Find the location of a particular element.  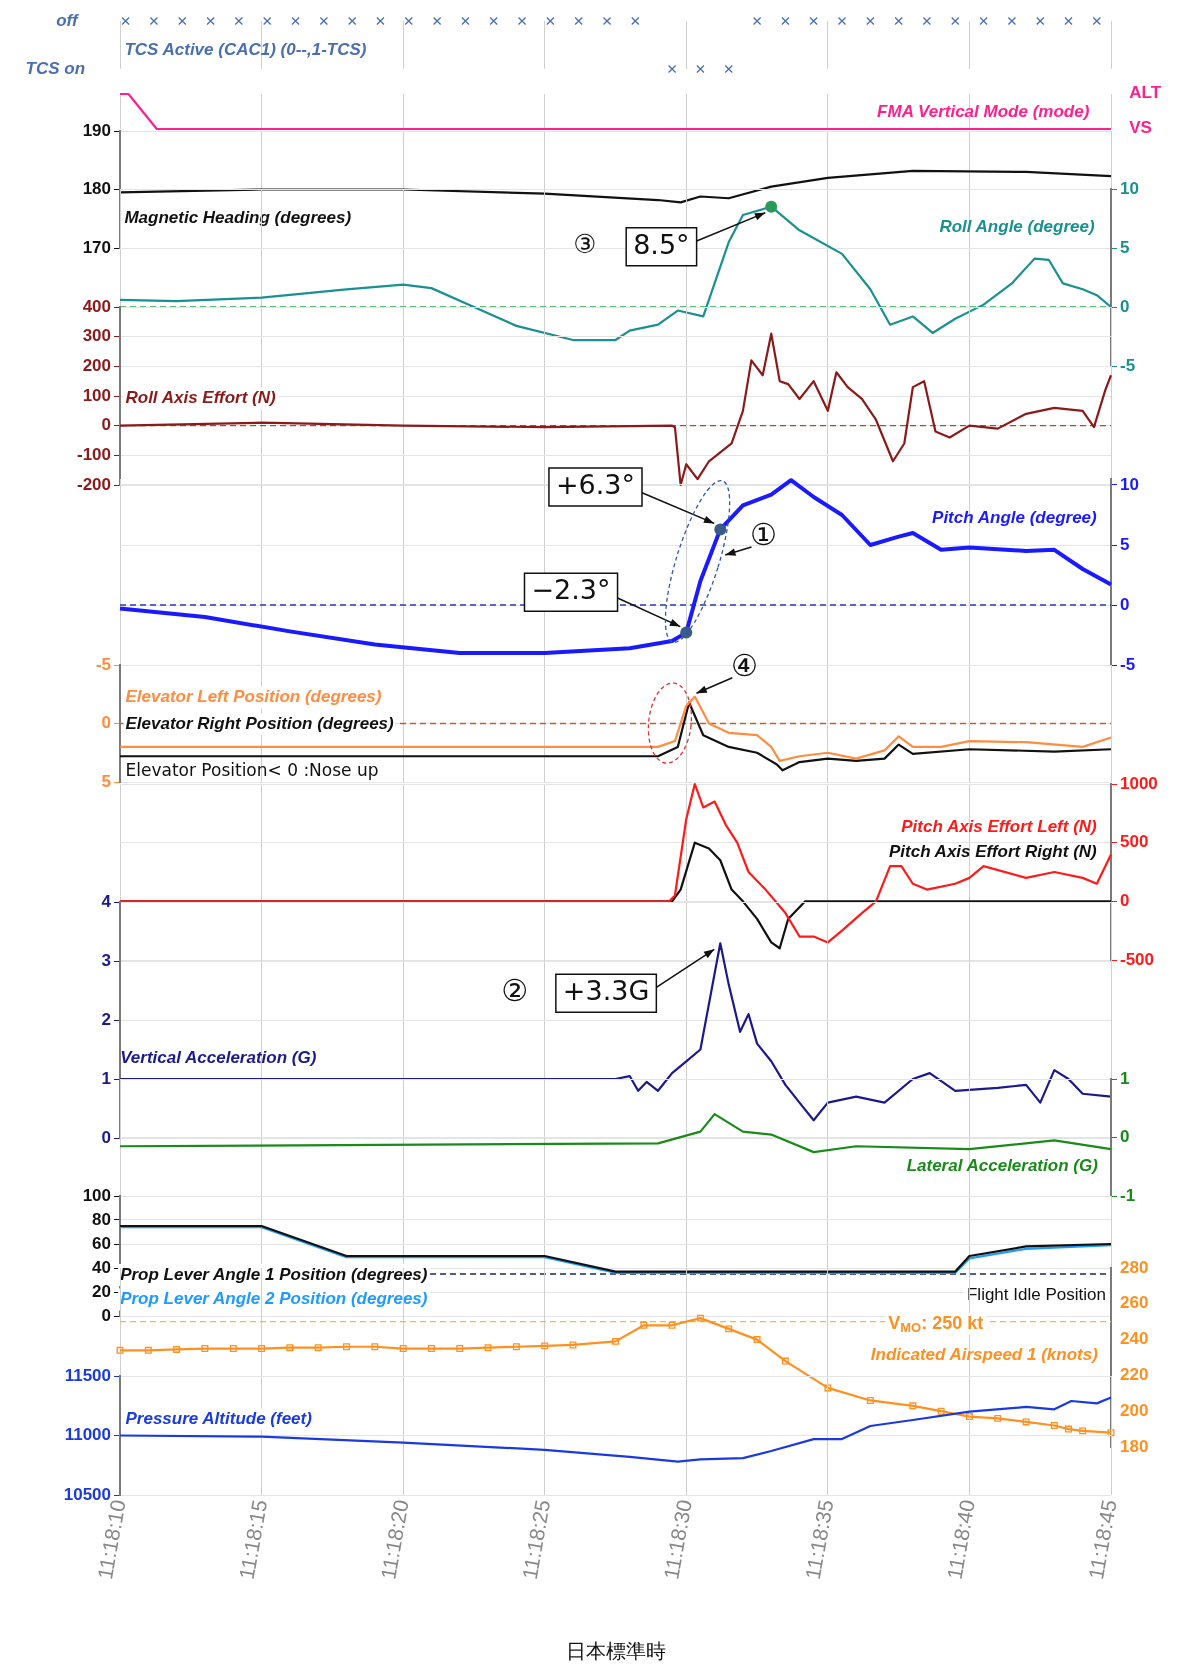

annotation: +3.3G is located at coordinates (606, 991).